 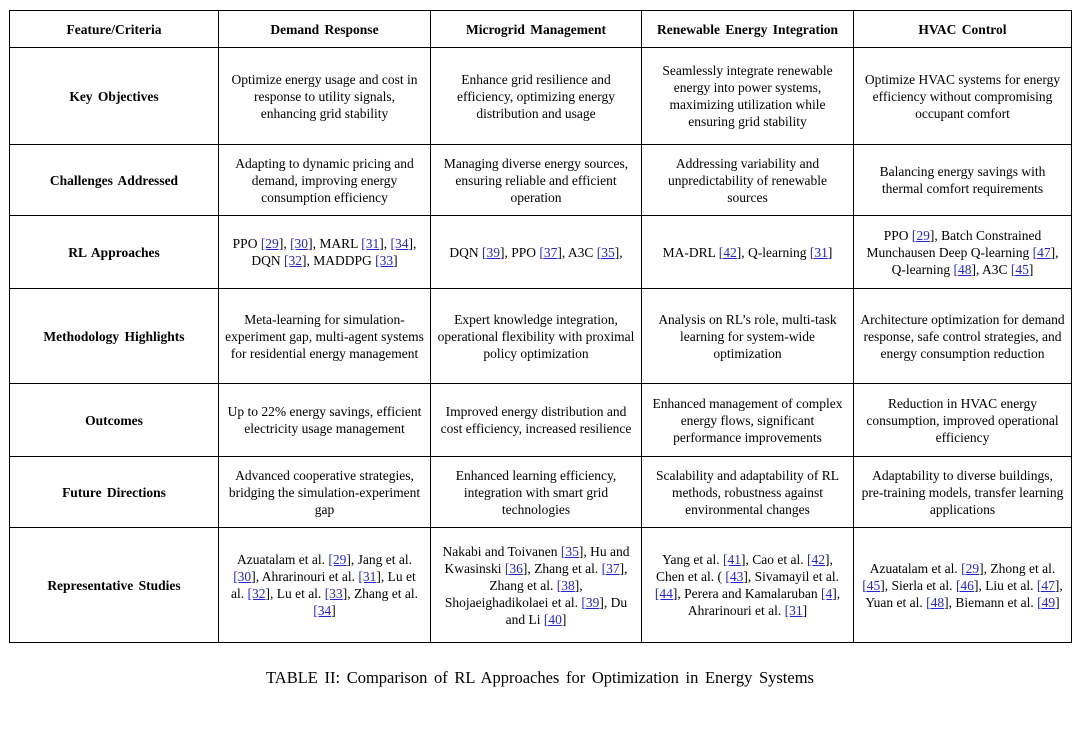 What do you see at coordinates (513, 568) in the screenshot?
I see `citation-link: [36` at bounding box center [513, 568].